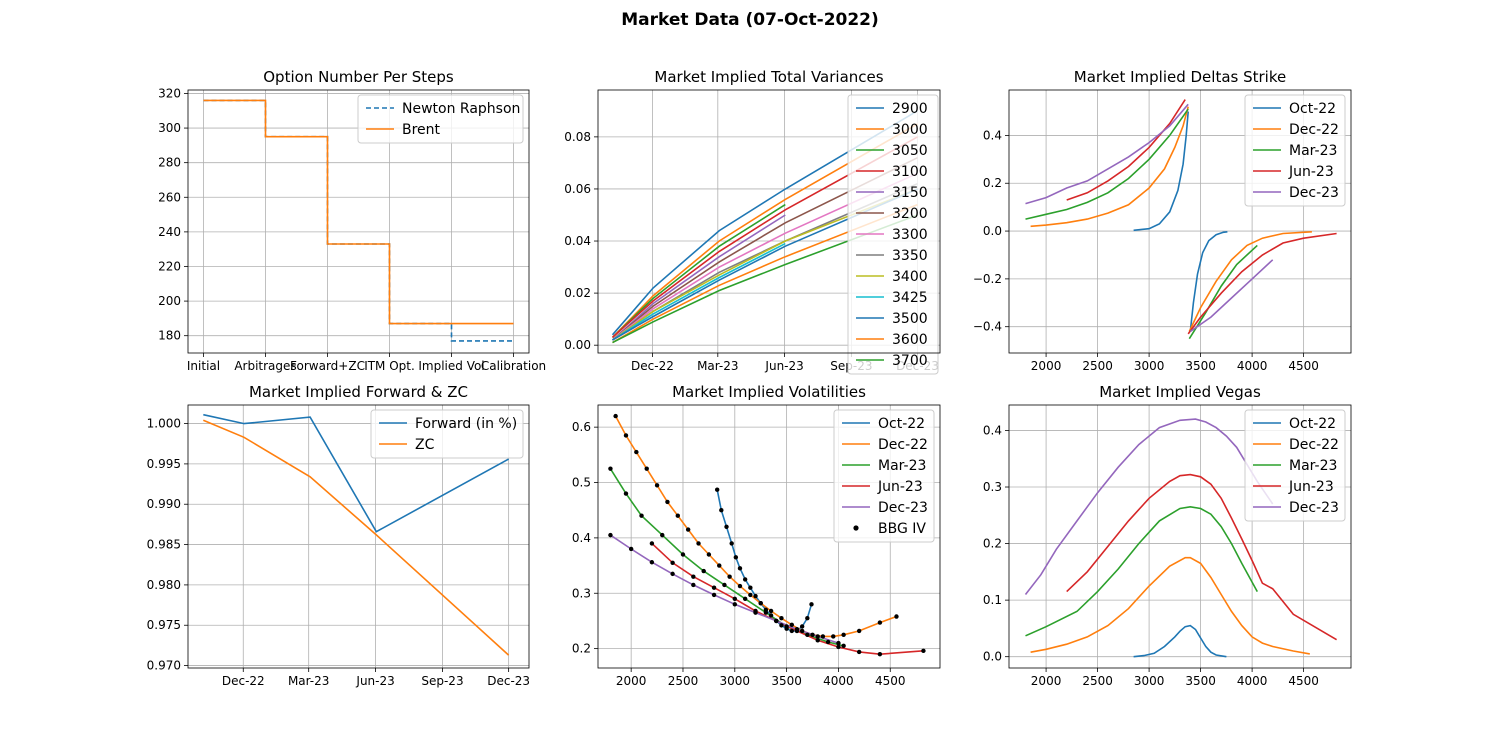 The image size is (1500, 750). Describe the element at coordinates (164, 424) in the screenshot. I see `y-tick-label: 1.000` at that location.